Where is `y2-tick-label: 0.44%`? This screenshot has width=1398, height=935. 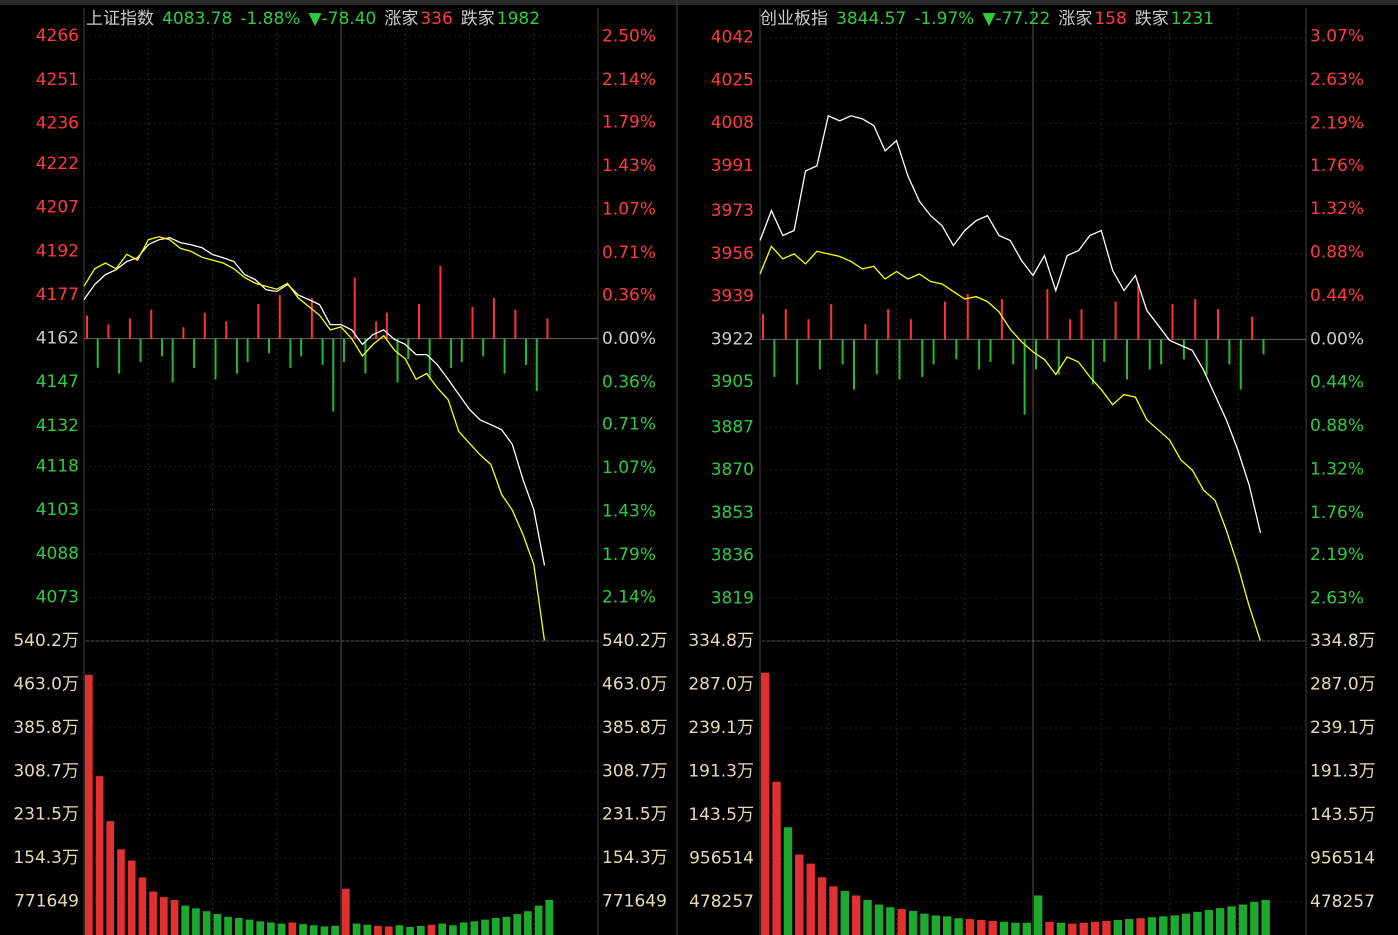
y2-tick-label: 0.44% is located at coordinates (1337, 296).